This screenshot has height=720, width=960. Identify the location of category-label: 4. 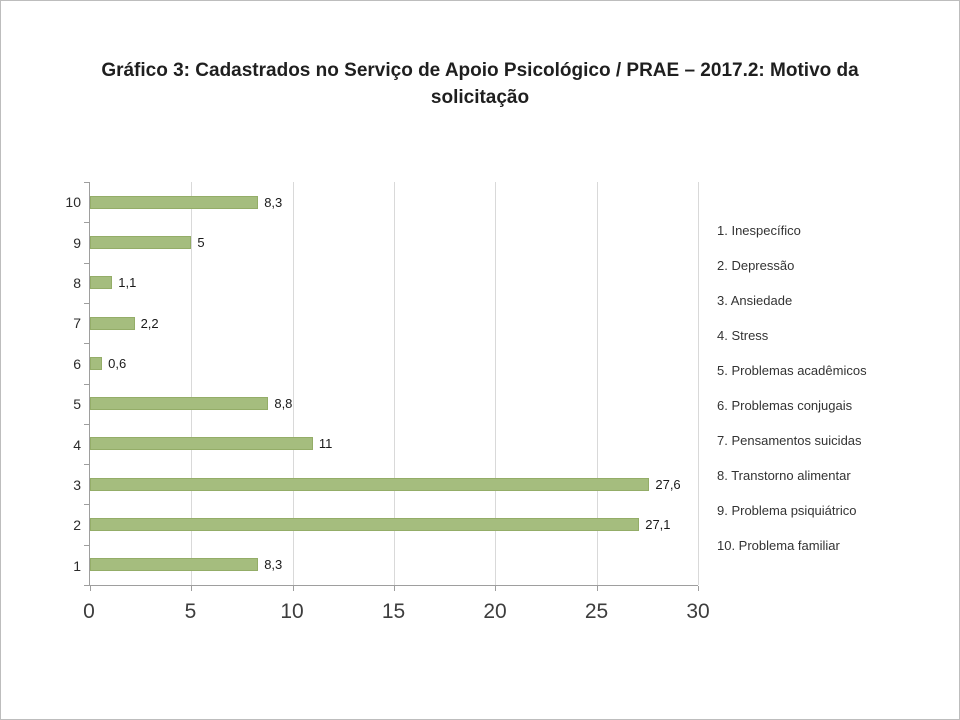
(77, 444).